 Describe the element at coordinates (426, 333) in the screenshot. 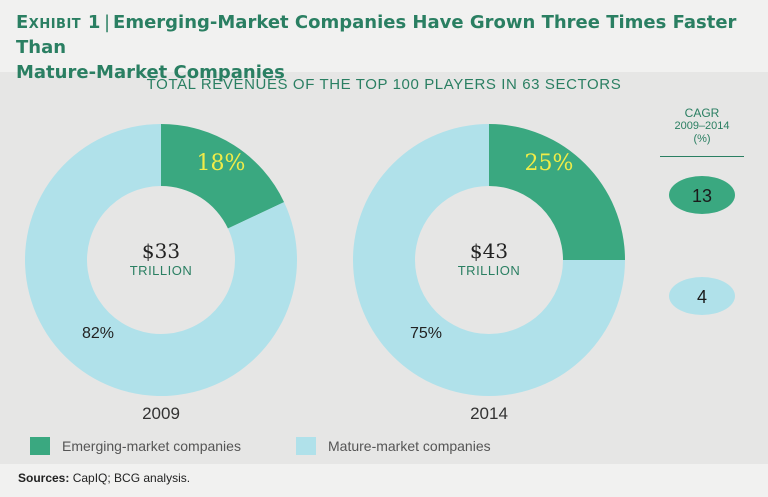

I see `donut-2014-label-mature: 75%` at that location.